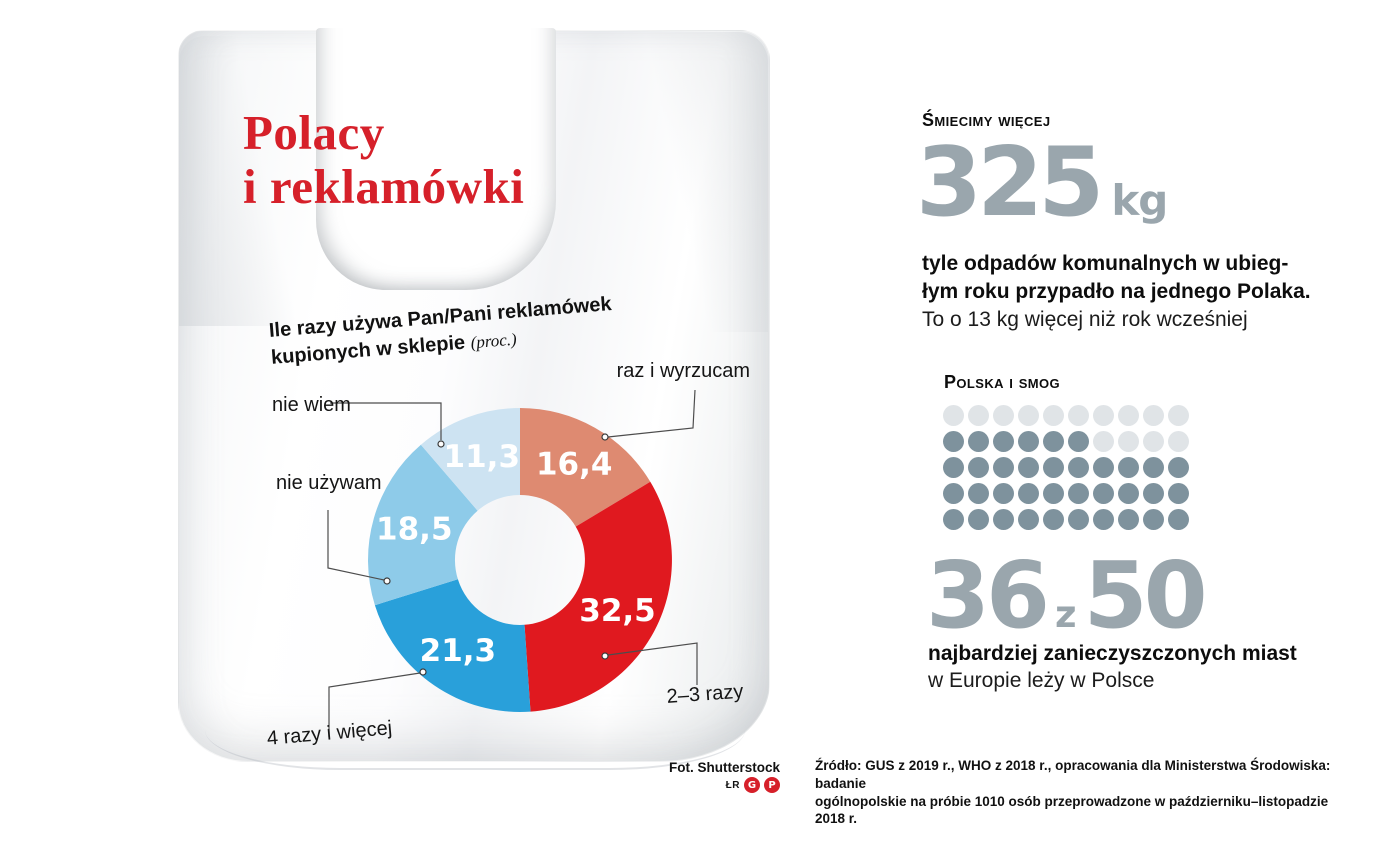  Describe the element at coordinates (605, 656) in the screenshot. I see `leader-dot-2-3-razy` at that location.